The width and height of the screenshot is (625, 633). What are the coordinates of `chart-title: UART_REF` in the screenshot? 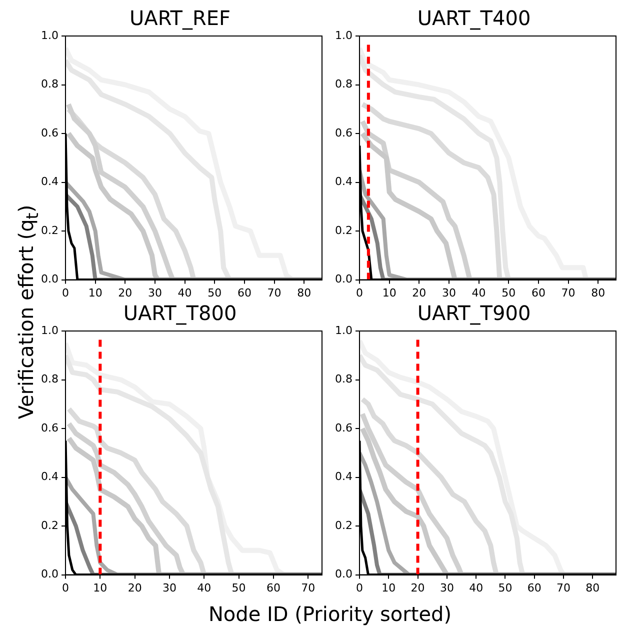 It's located at (180, 18).